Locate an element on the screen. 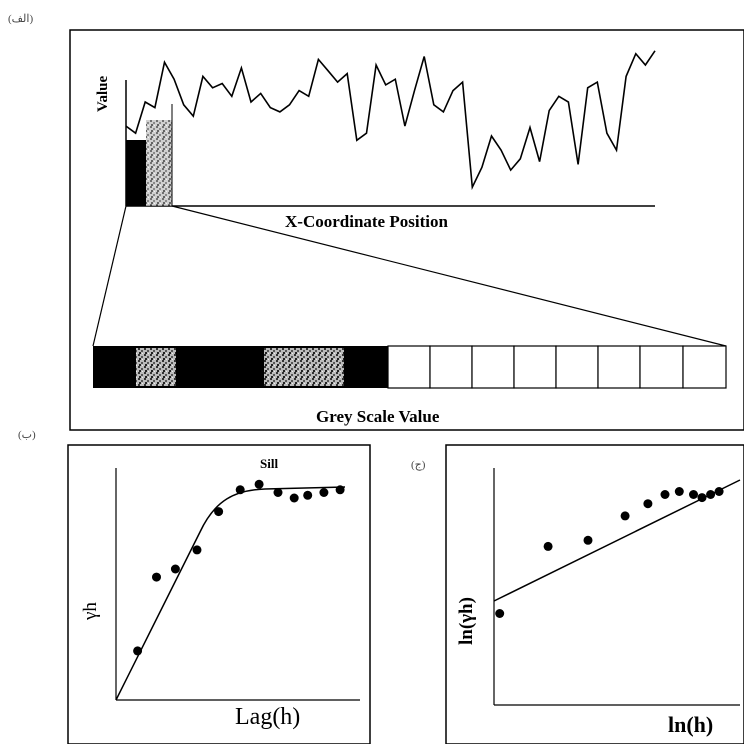 This screenshot has width=744, height=744. profile-window-light is located at coordinates (159, 163).